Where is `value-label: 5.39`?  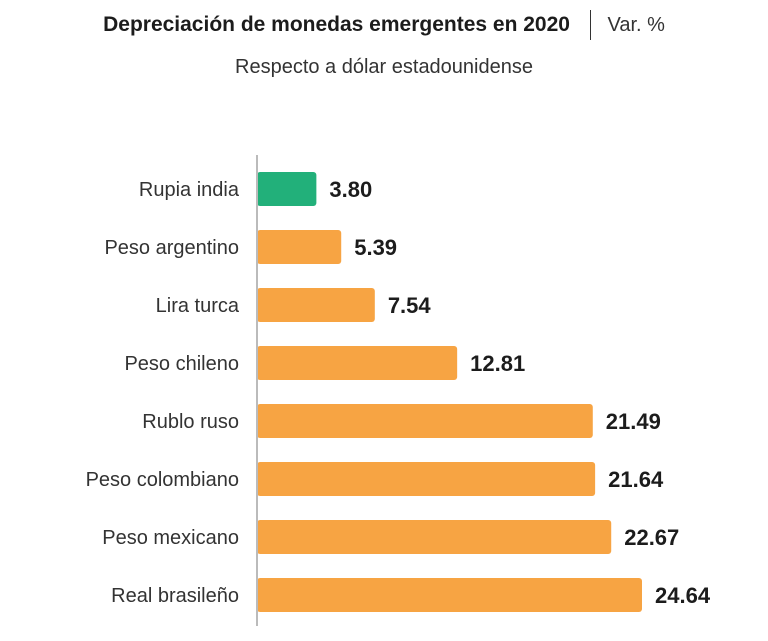 value-label: 5.39 is located at coordinates (375, 247).